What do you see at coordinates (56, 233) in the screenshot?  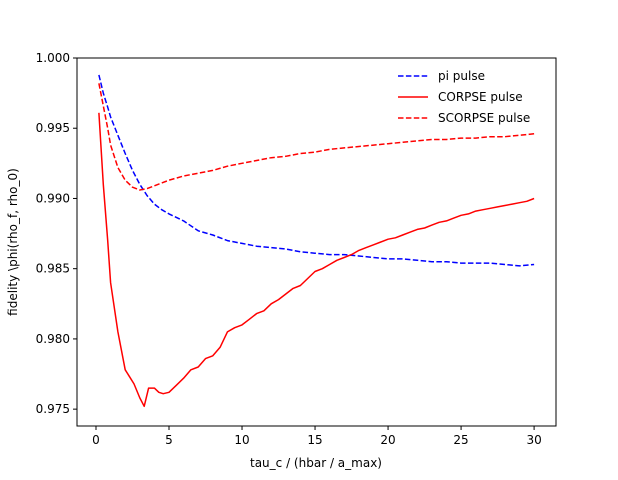 I see `y-axis: 0.975 0.980 0.985 0.990 0.995 1.000` at bounding box center [56, 233].